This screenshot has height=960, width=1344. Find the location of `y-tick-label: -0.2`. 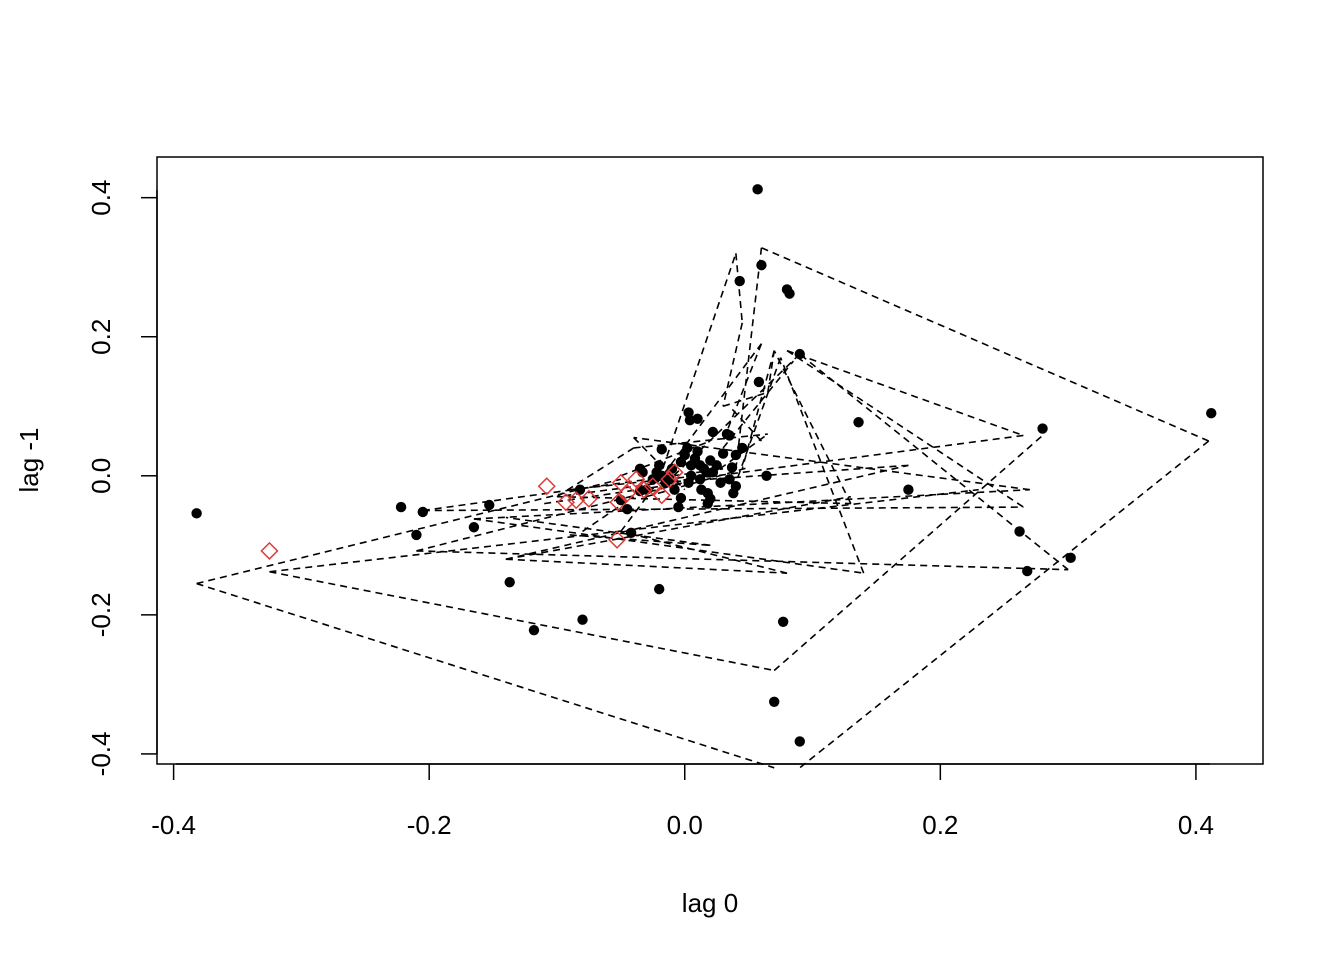

y-tick-label: -0.2 is located at coordinates (101, 614).